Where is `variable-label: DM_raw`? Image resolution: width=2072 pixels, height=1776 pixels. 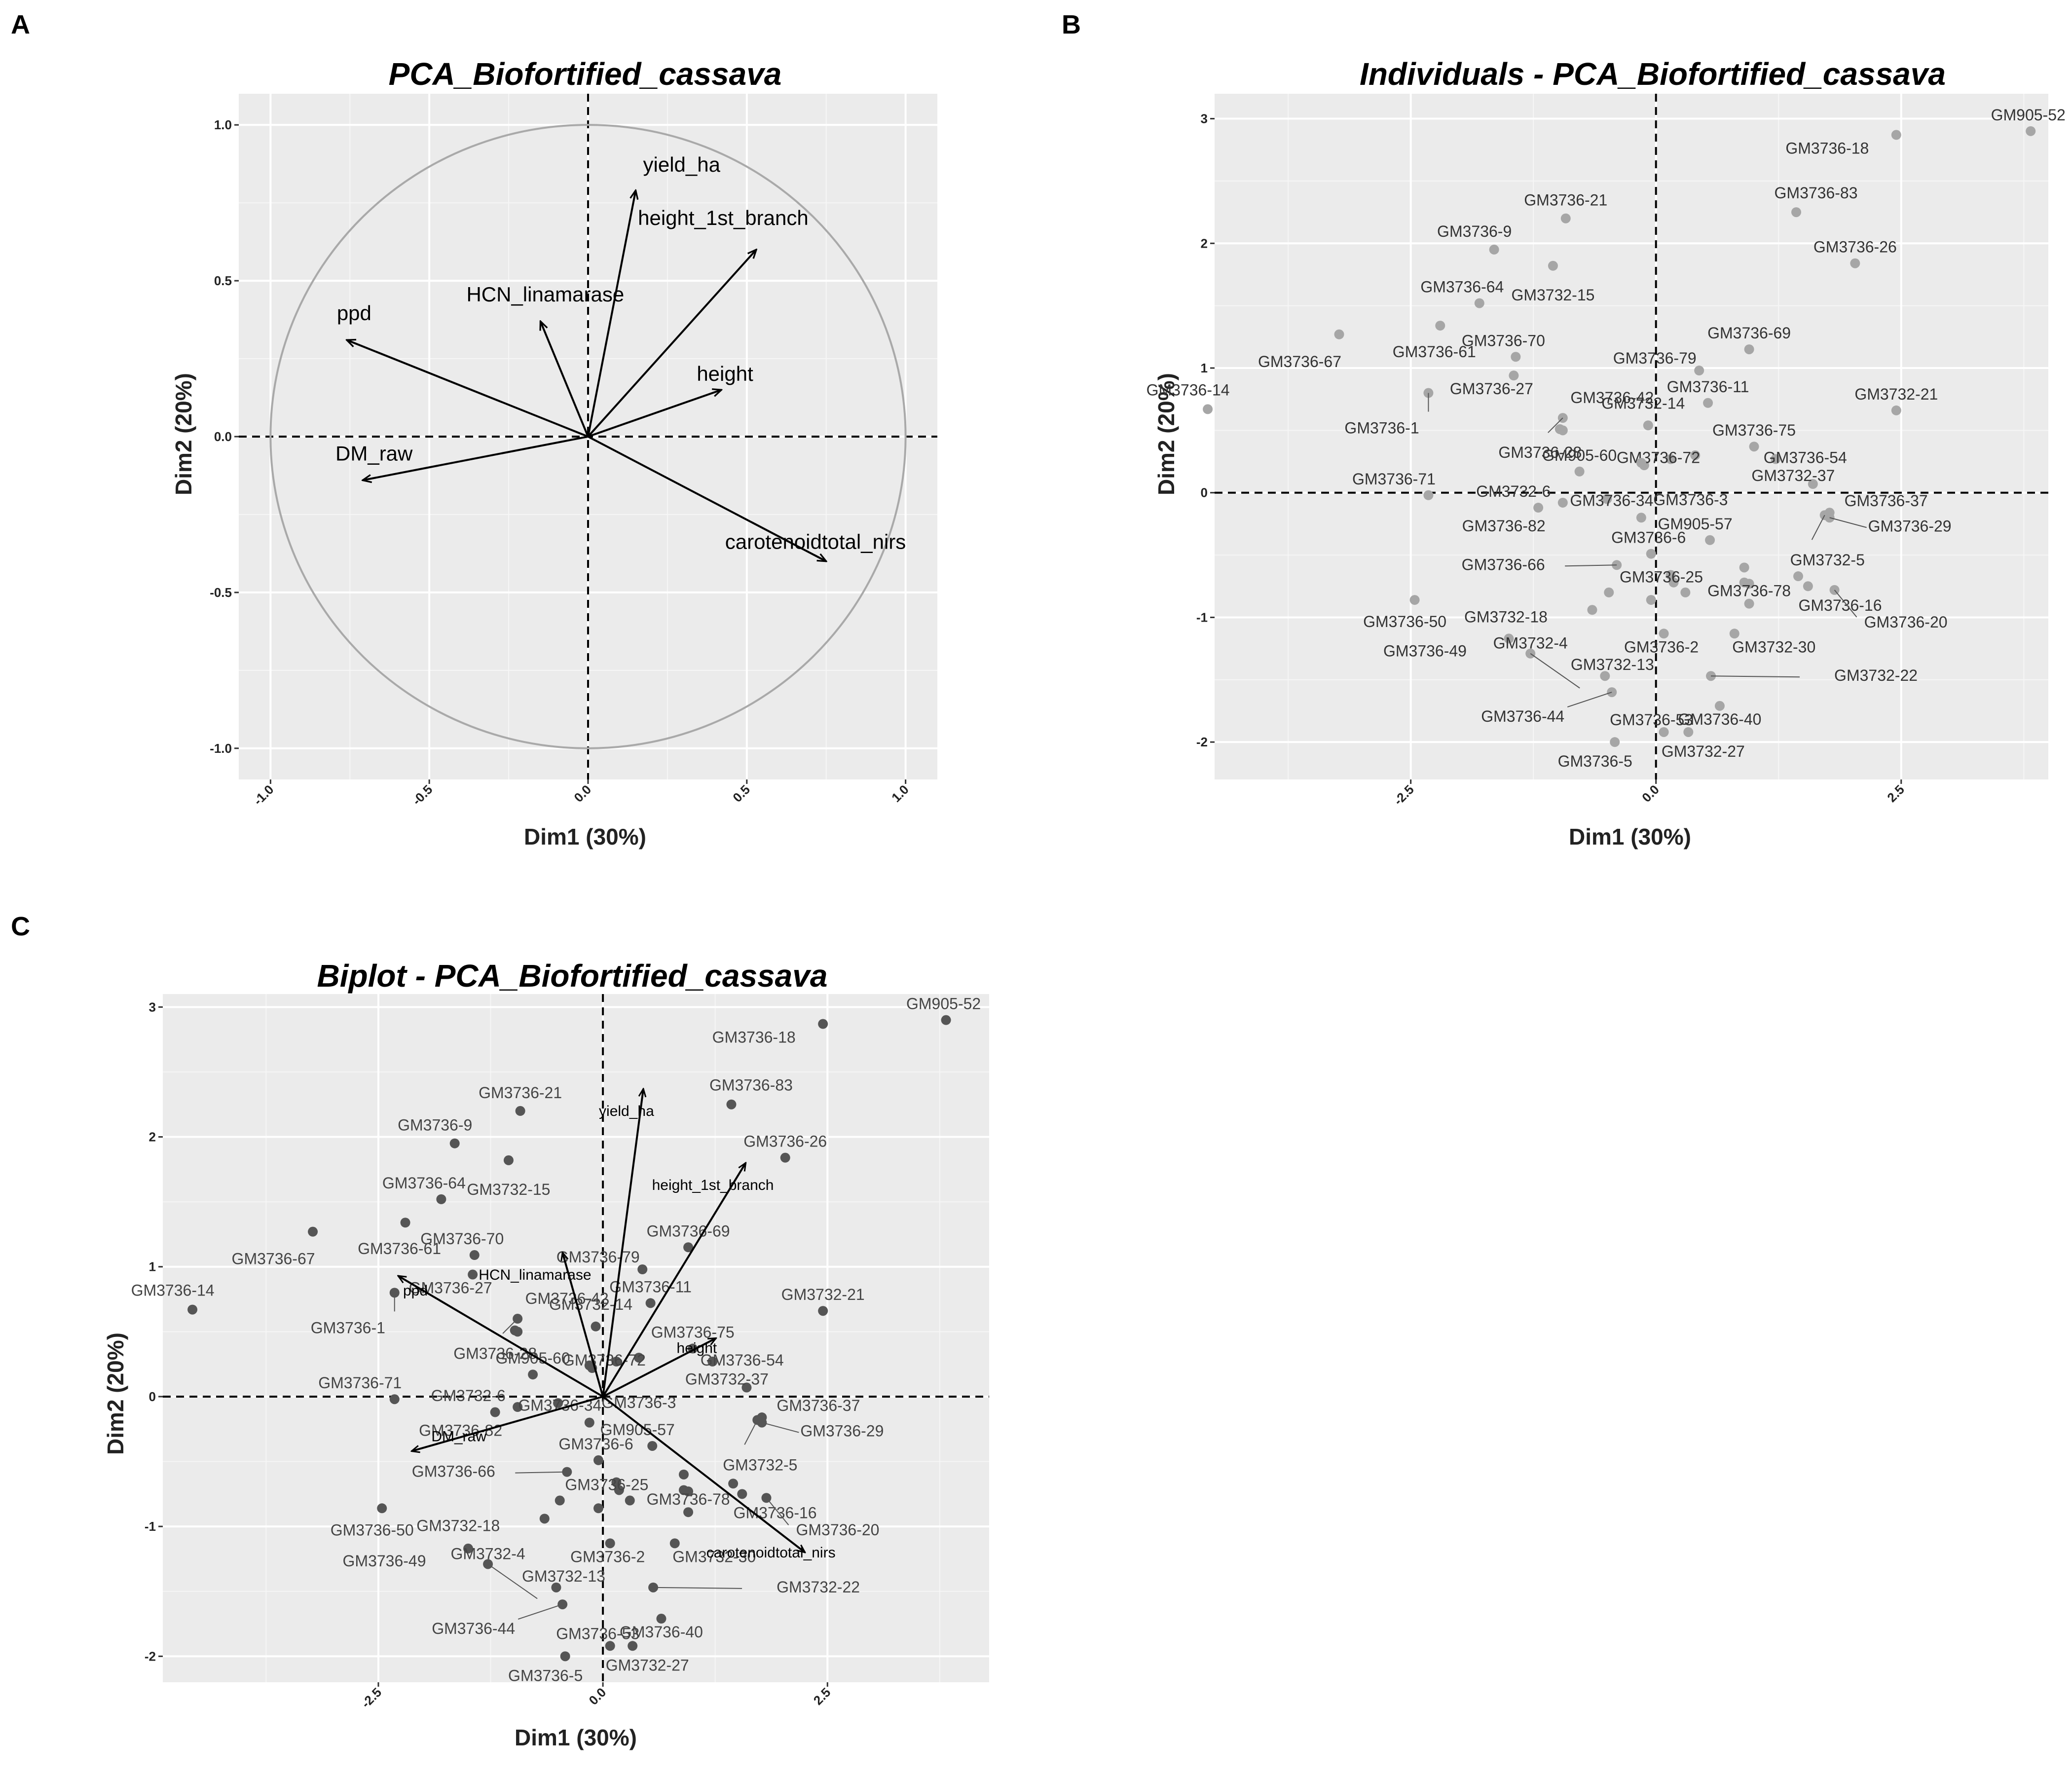
variable-label: DM_raw is located at coordinates (459, 1436).